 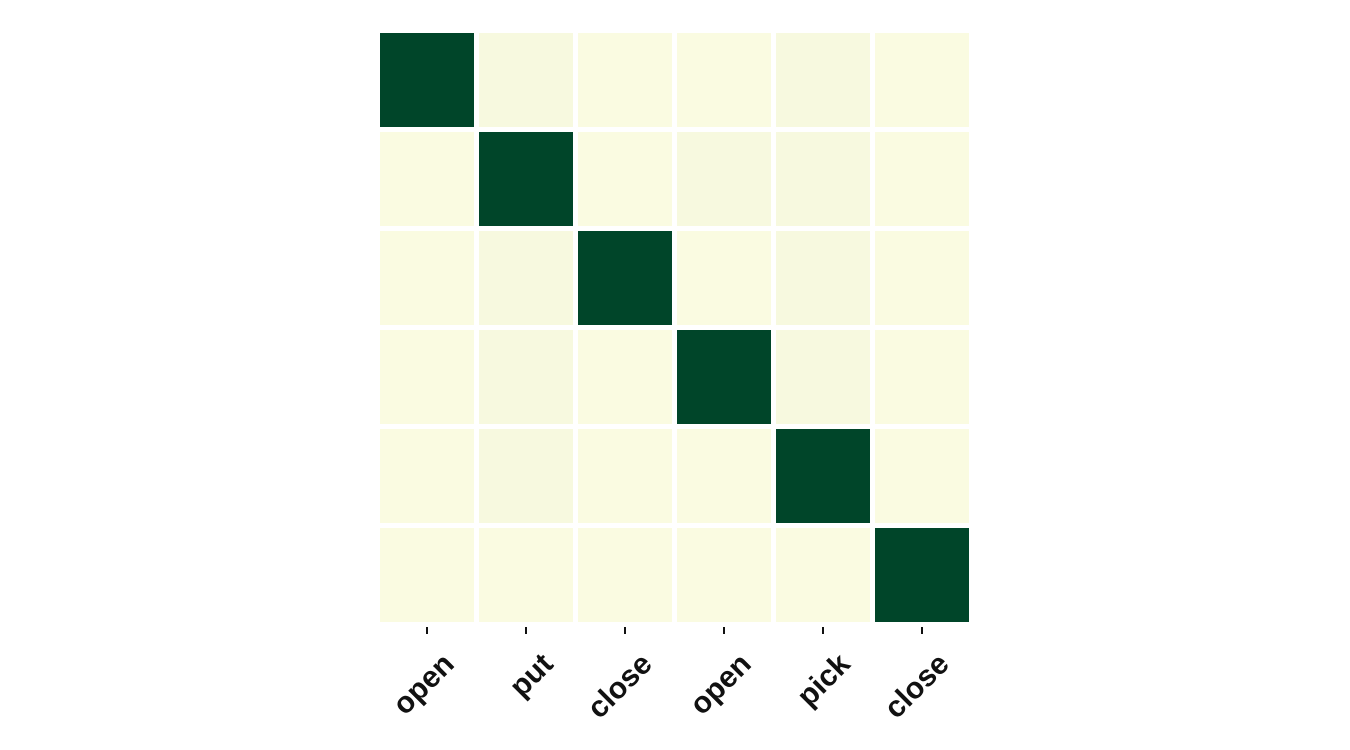 What do you see at coordinates (724, 80) in the screenshot?
I see `heatmap-cell-r0-c3` at bounding box center [724, 80].